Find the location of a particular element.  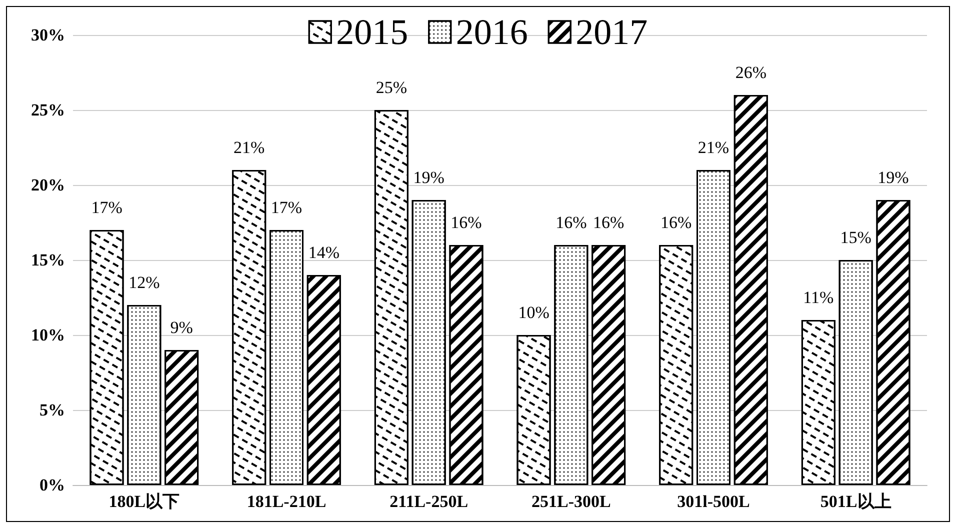

y-tick-label: 30% is located at coordinates (48, 35).